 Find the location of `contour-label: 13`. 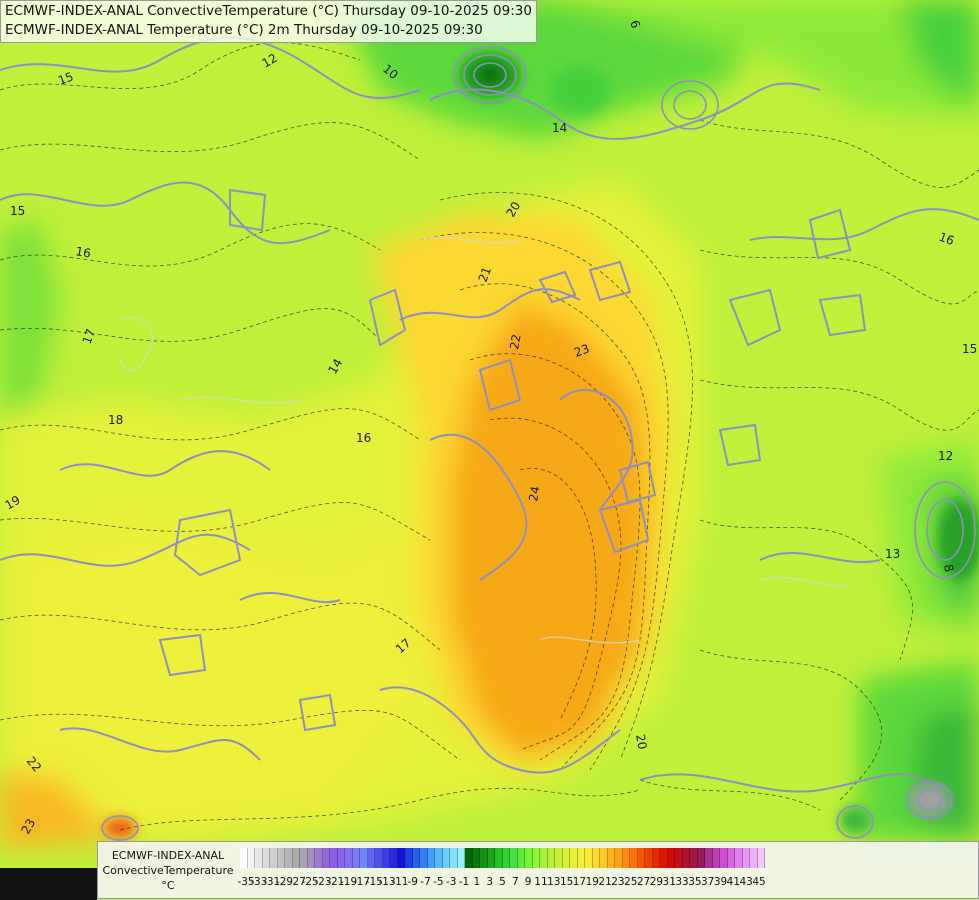

contour-label: 13 is located at coordinates (892, 554).